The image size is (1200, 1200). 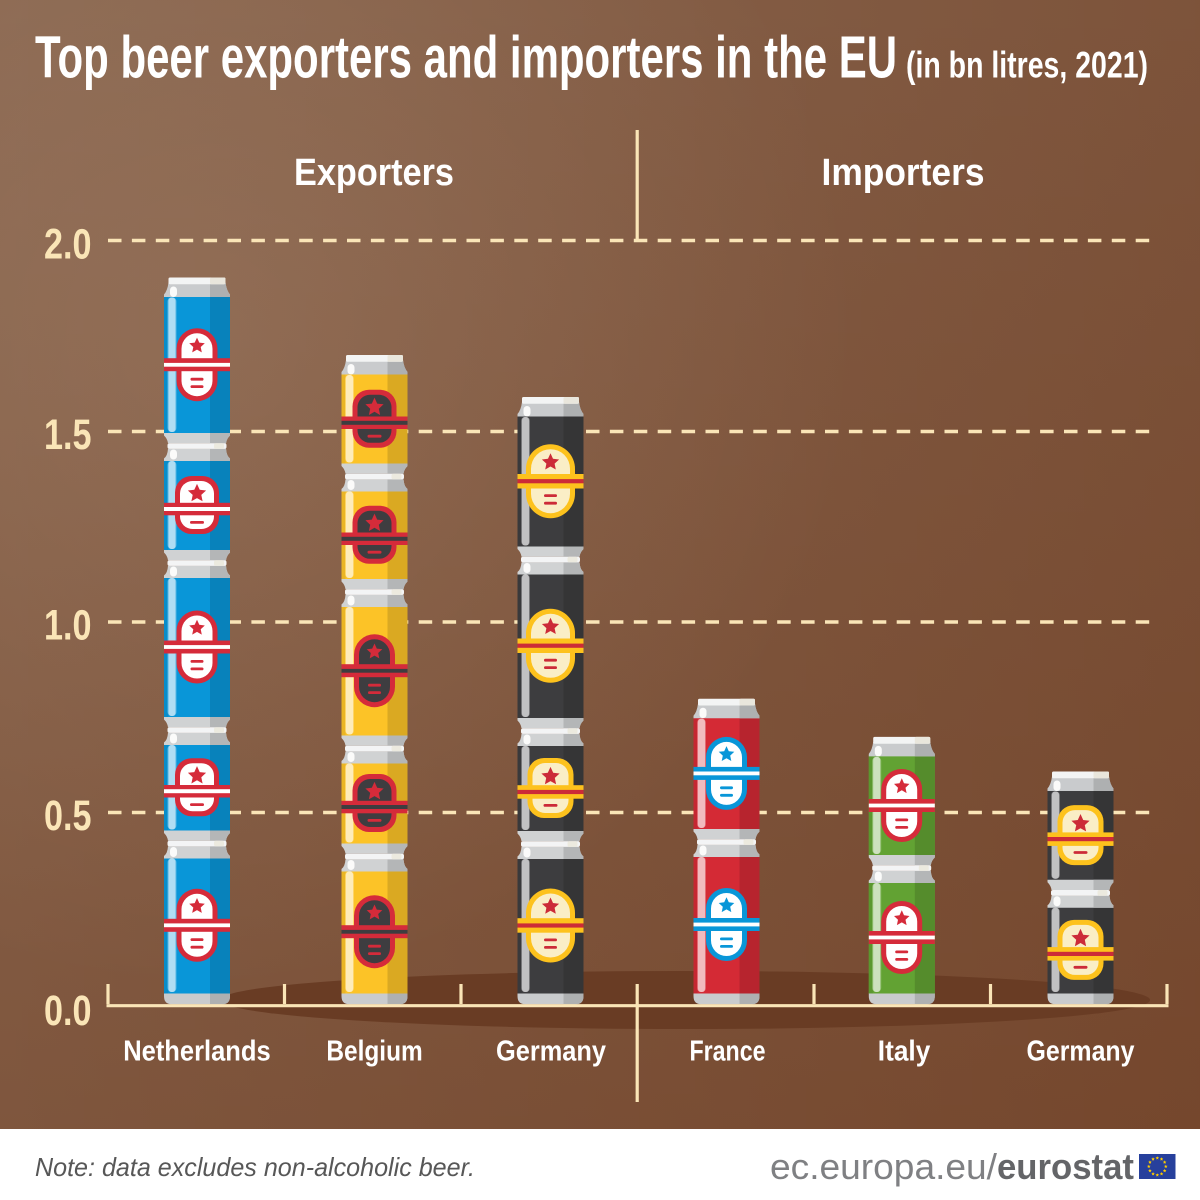 I want to click on svg-text: Italy, so click(x=904, y=1052).